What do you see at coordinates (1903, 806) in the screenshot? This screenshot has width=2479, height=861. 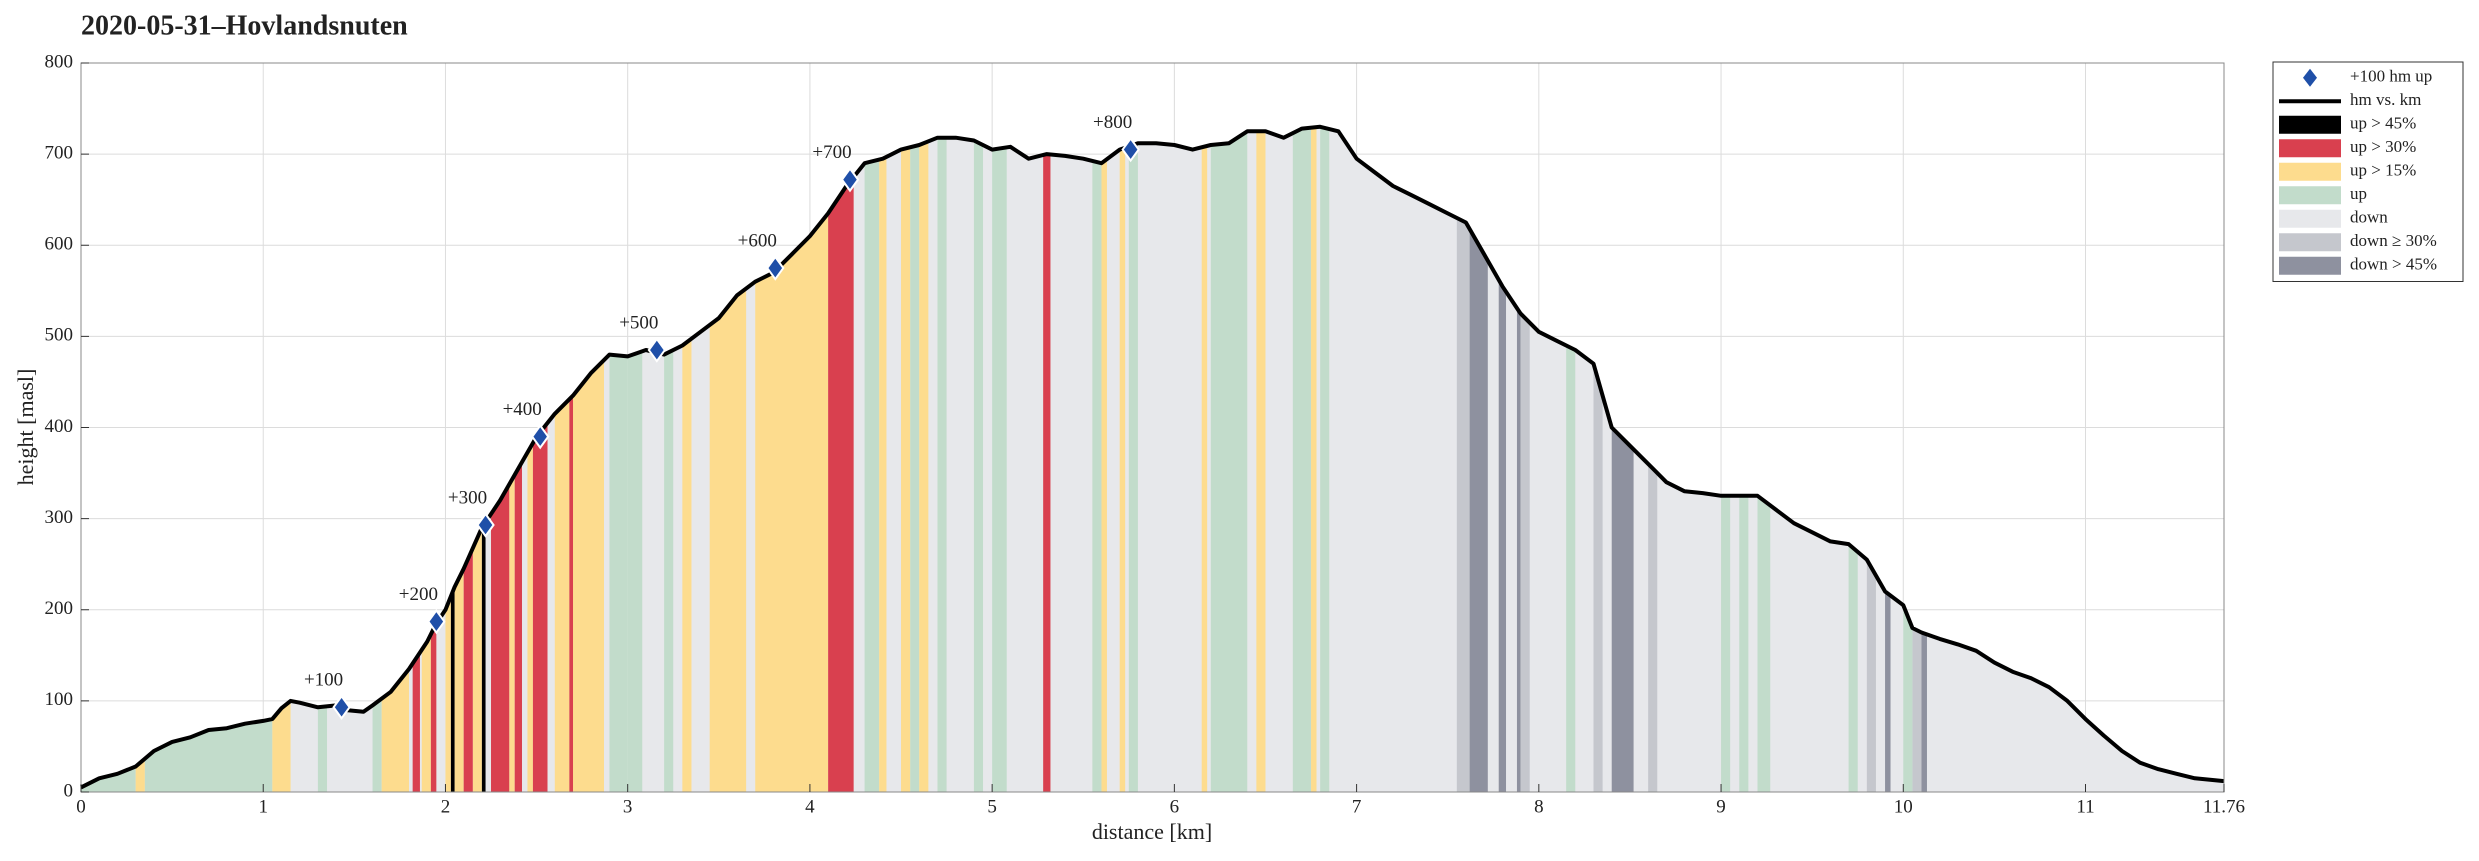 I see `x-tick-label: 10` at bounding box center [1903, 806].